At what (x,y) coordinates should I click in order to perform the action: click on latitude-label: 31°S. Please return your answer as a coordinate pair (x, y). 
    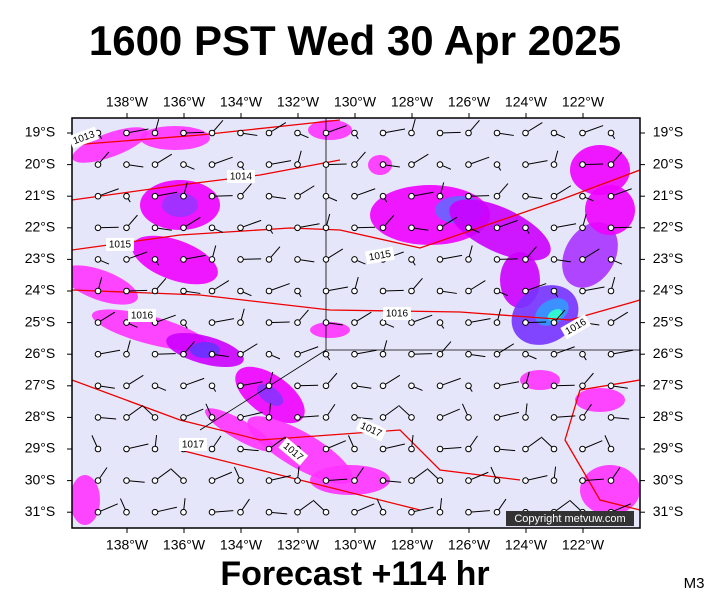
    Looking at the image, I should click on (668, 511).